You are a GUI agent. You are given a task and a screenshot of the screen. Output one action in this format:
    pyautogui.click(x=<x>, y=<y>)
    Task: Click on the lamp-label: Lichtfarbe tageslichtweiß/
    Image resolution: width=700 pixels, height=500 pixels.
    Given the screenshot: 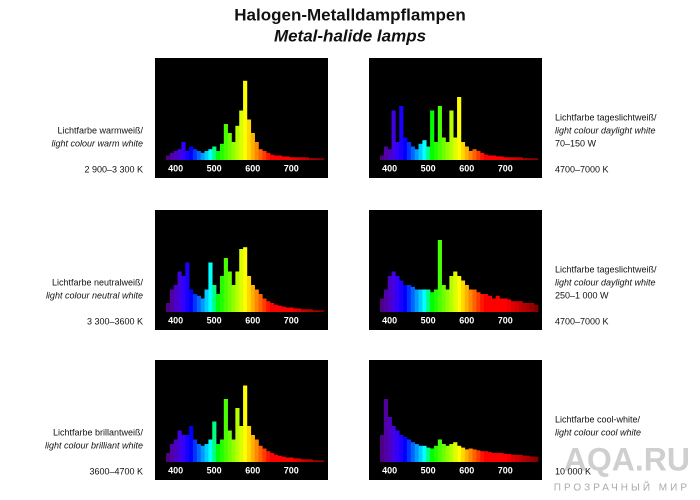 What is the action you would take?
    pyautogui.click(x=606, y=117)
    